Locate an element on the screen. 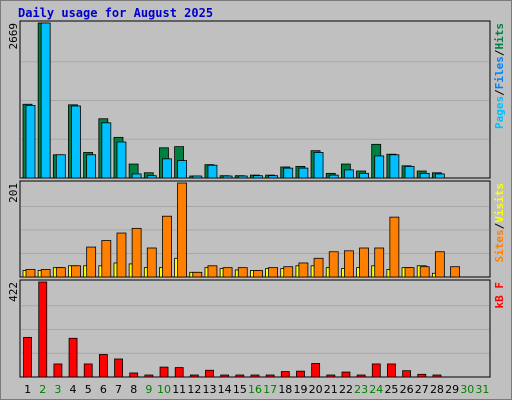  x-tick-label: 27 is located at coordinates (422, 389).